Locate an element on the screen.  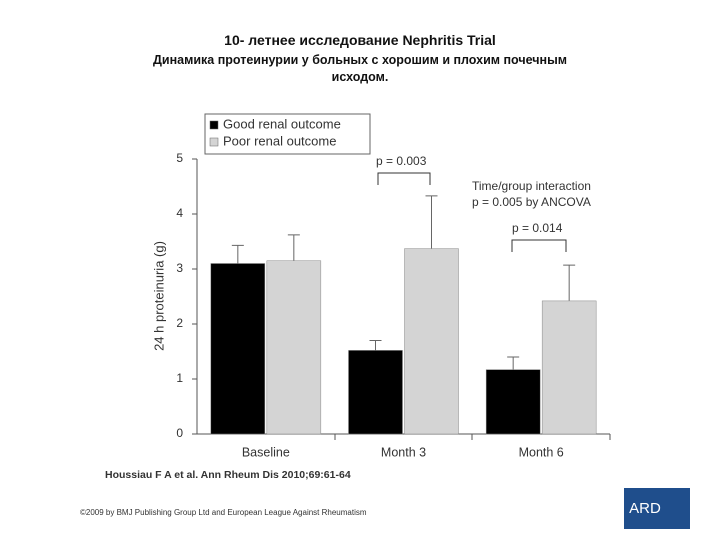
y-tick-label: 4 is located at coordinates (179, 213).